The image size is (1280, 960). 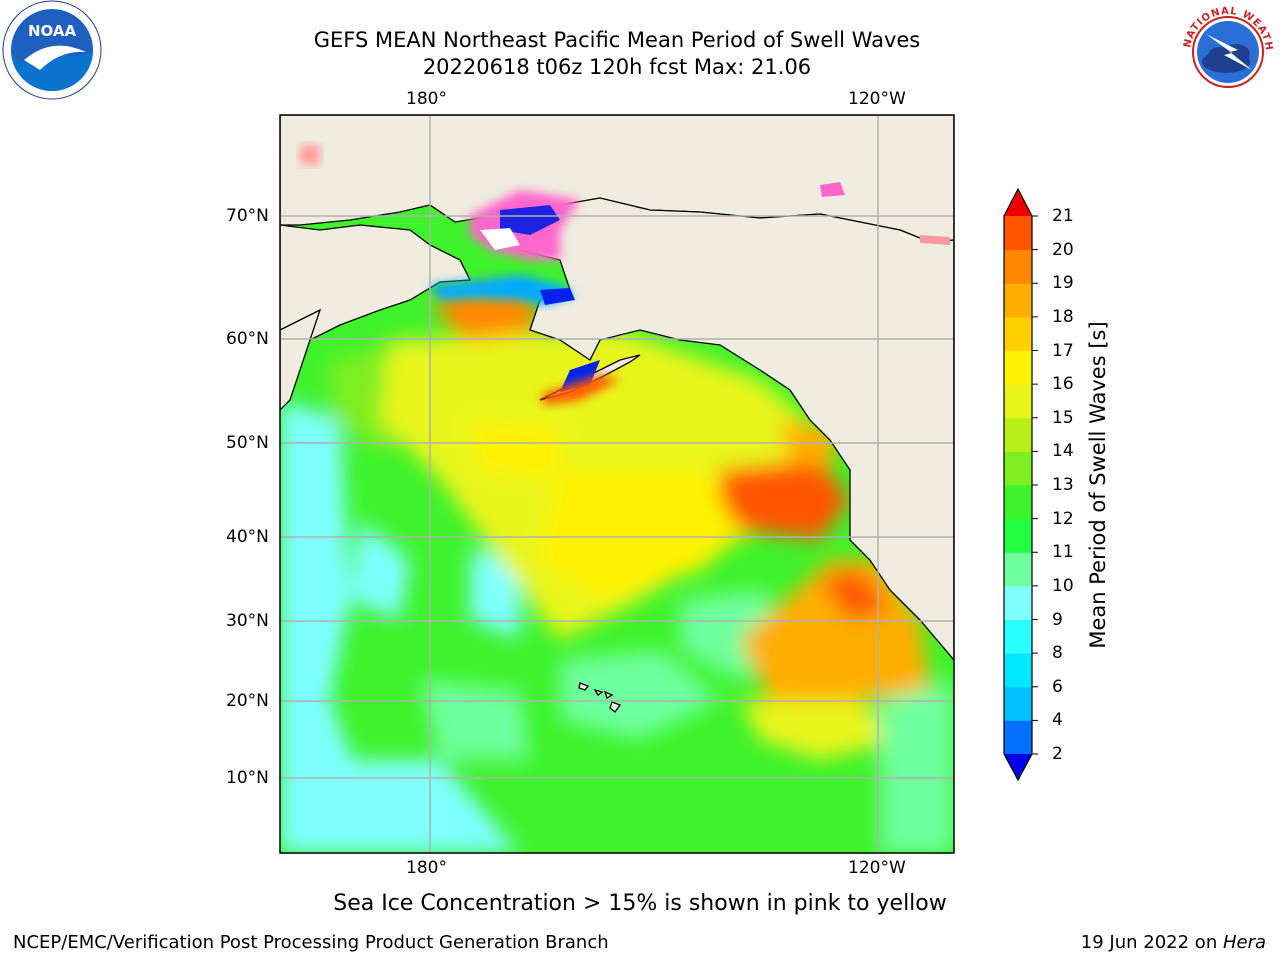 What do you see at coordinates (247, 778) in the screenshot?
I see `lat-label-10n: 10°N` at bounding box center [247, 778].